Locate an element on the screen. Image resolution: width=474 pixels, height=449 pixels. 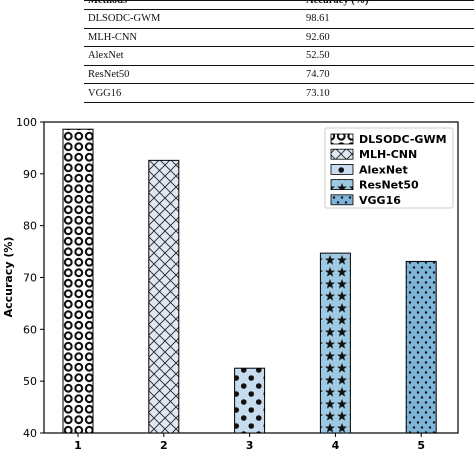
accuracy-cell: 73.10 is located at coordinates (318, 93).